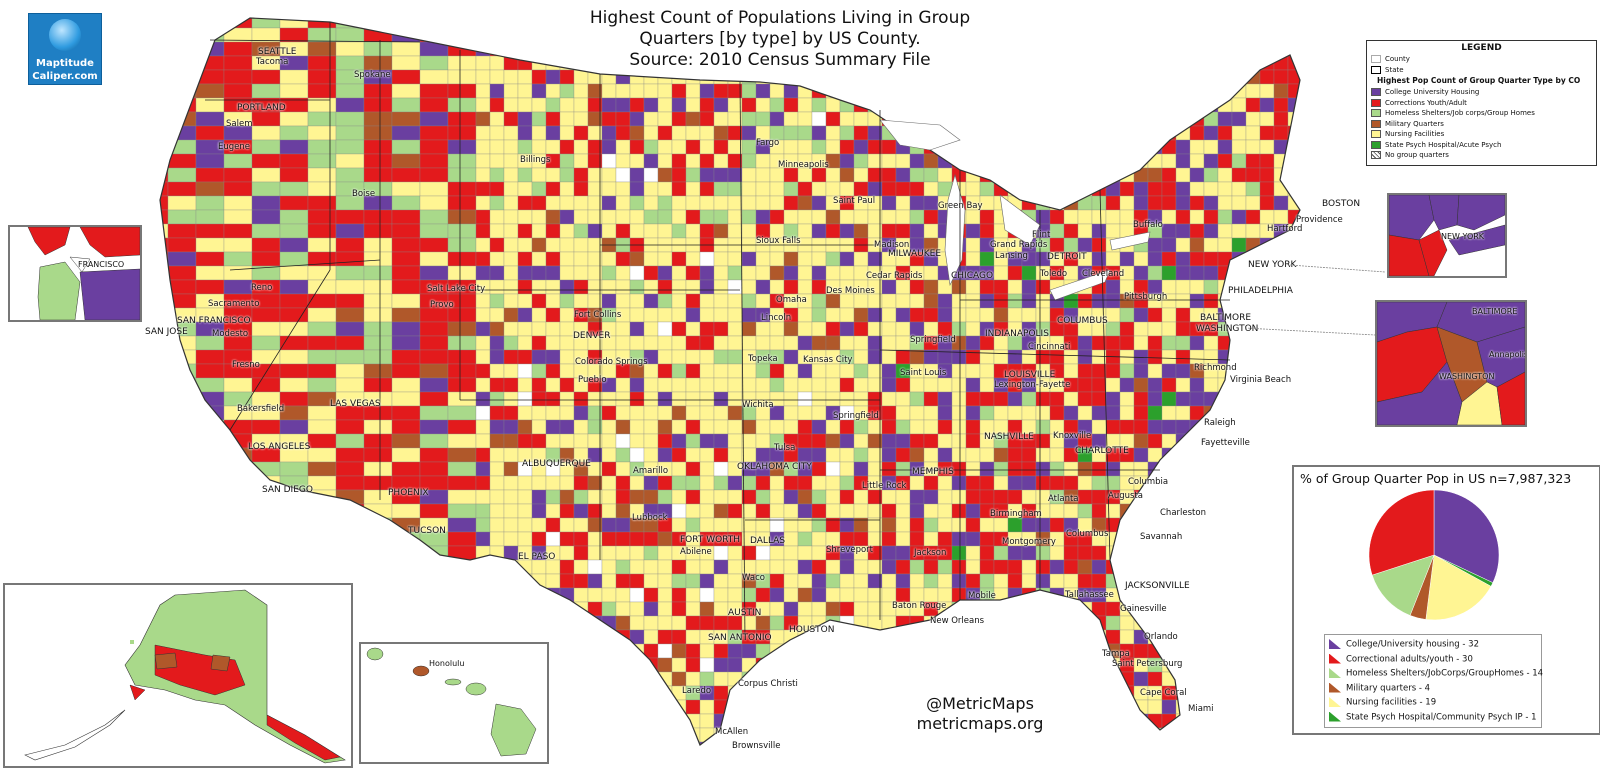 The height and width of the screenshot is (769, 1600). What do you see at coordinates (1087, 534) in the screenshot?
I see `city-label: Columbus` at bounding box center [1087, 534].